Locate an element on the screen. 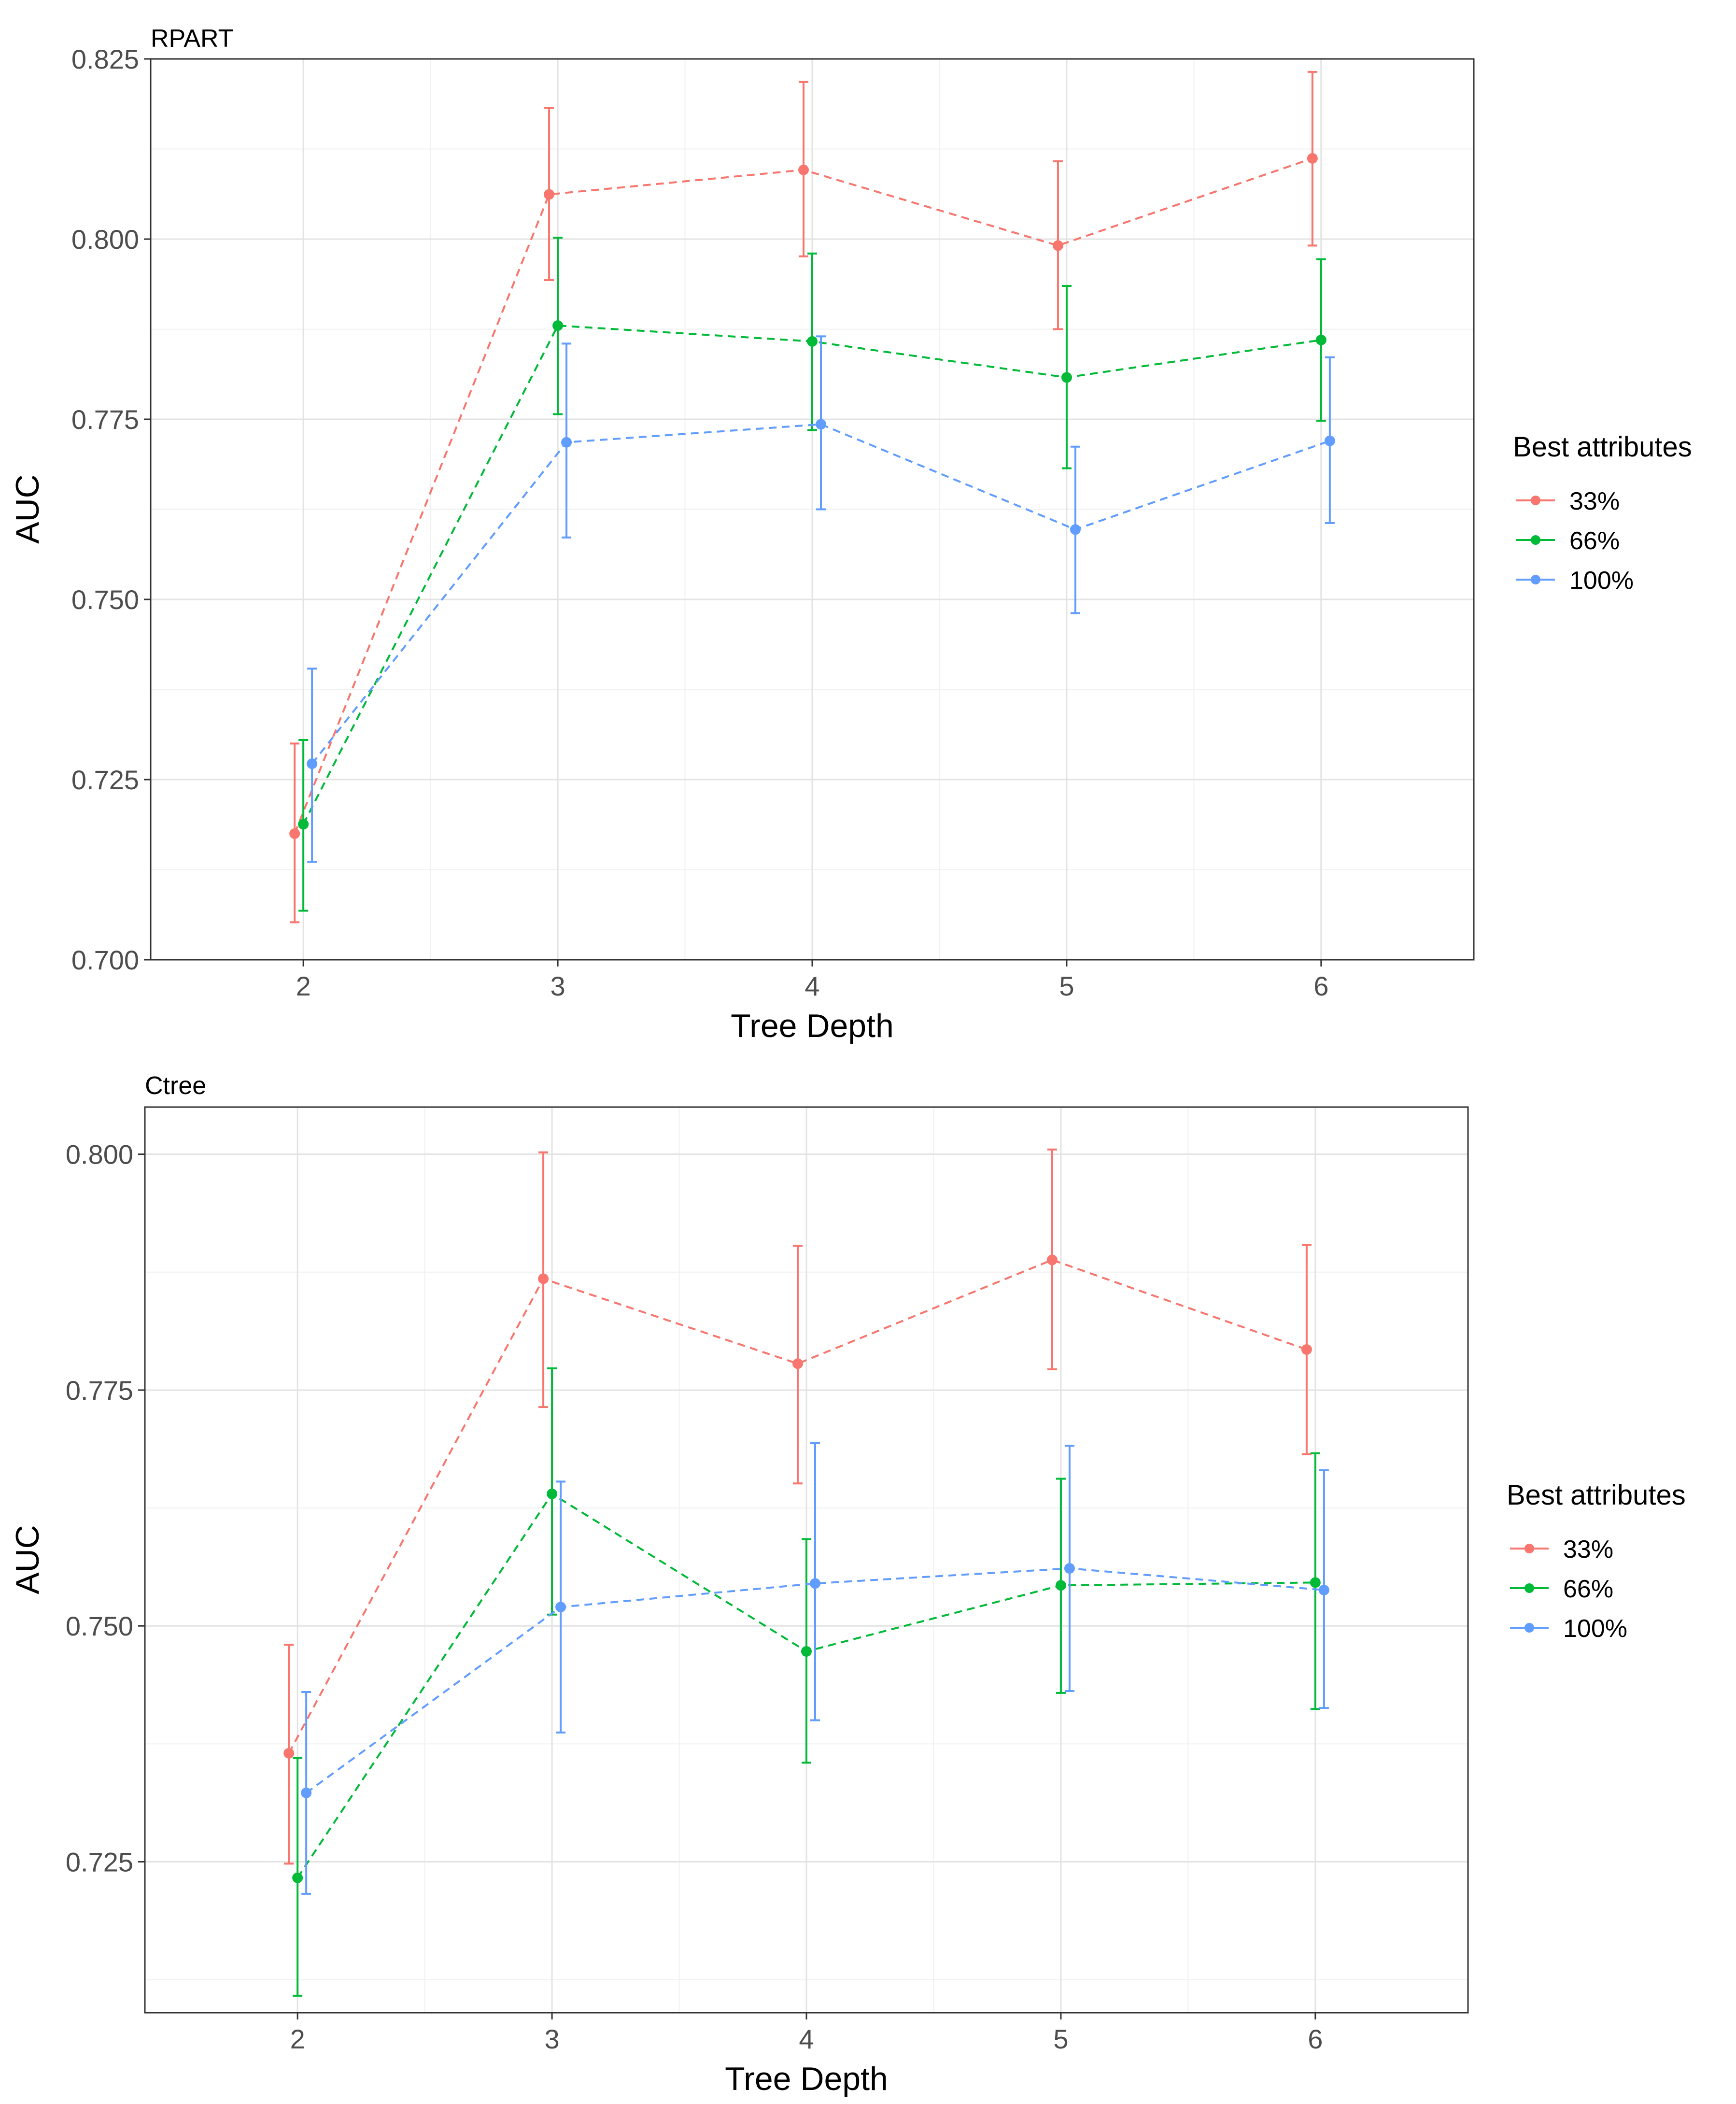 This screenshot has height=2104, width=1736. chart-title: RPART is located at coordinates (192, 39).